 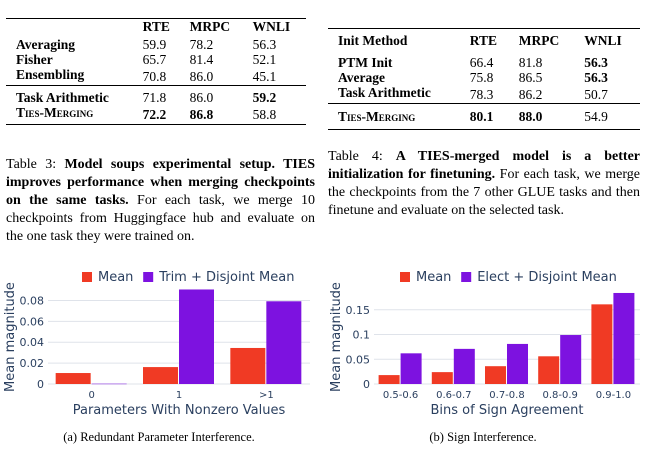 What do you see at coordinates (71, 26) in the screenshot?
I see `table-3-header-cell` at bounding box center [71, 26].